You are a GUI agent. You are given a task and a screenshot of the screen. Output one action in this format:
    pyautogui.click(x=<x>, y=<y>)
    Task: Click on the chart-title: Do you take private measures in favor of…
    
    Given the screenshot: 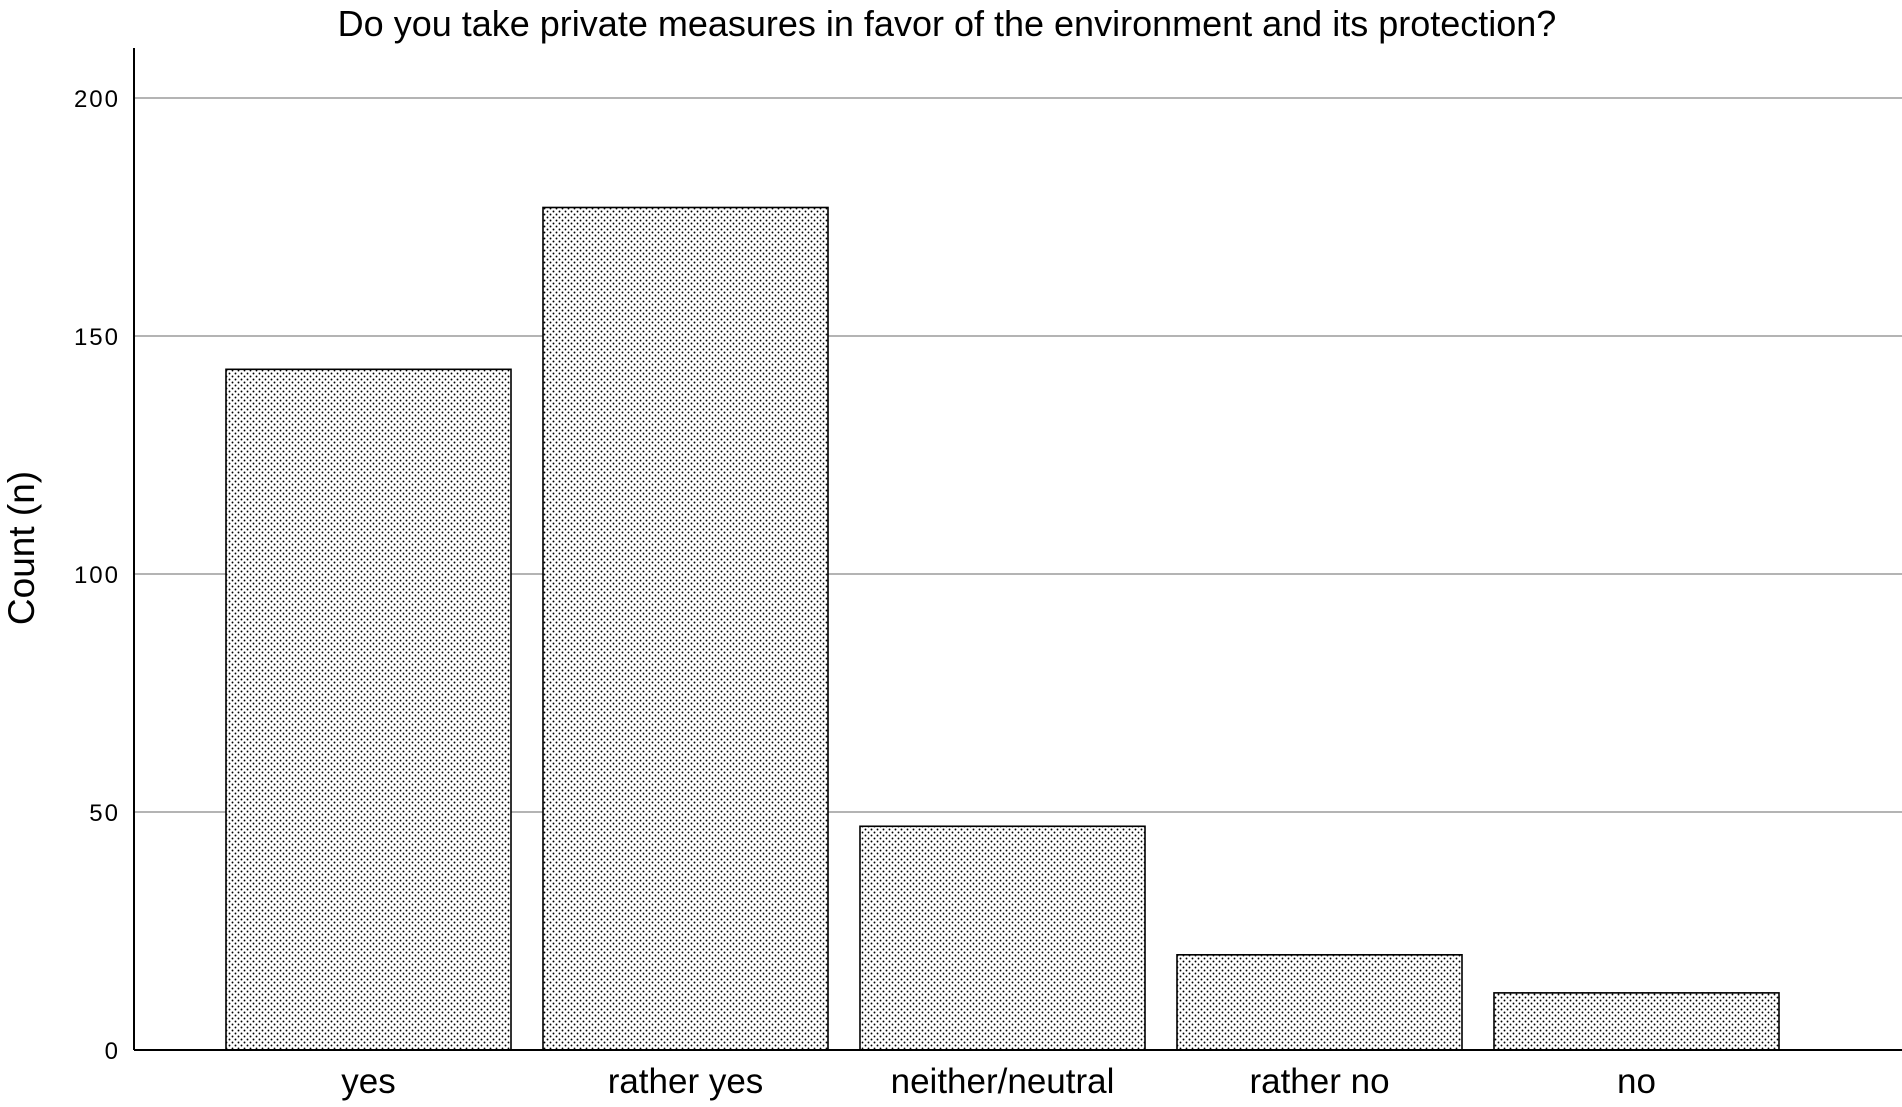 What is the action you would take?
    pyautogui.click(x=947, y=23)
    